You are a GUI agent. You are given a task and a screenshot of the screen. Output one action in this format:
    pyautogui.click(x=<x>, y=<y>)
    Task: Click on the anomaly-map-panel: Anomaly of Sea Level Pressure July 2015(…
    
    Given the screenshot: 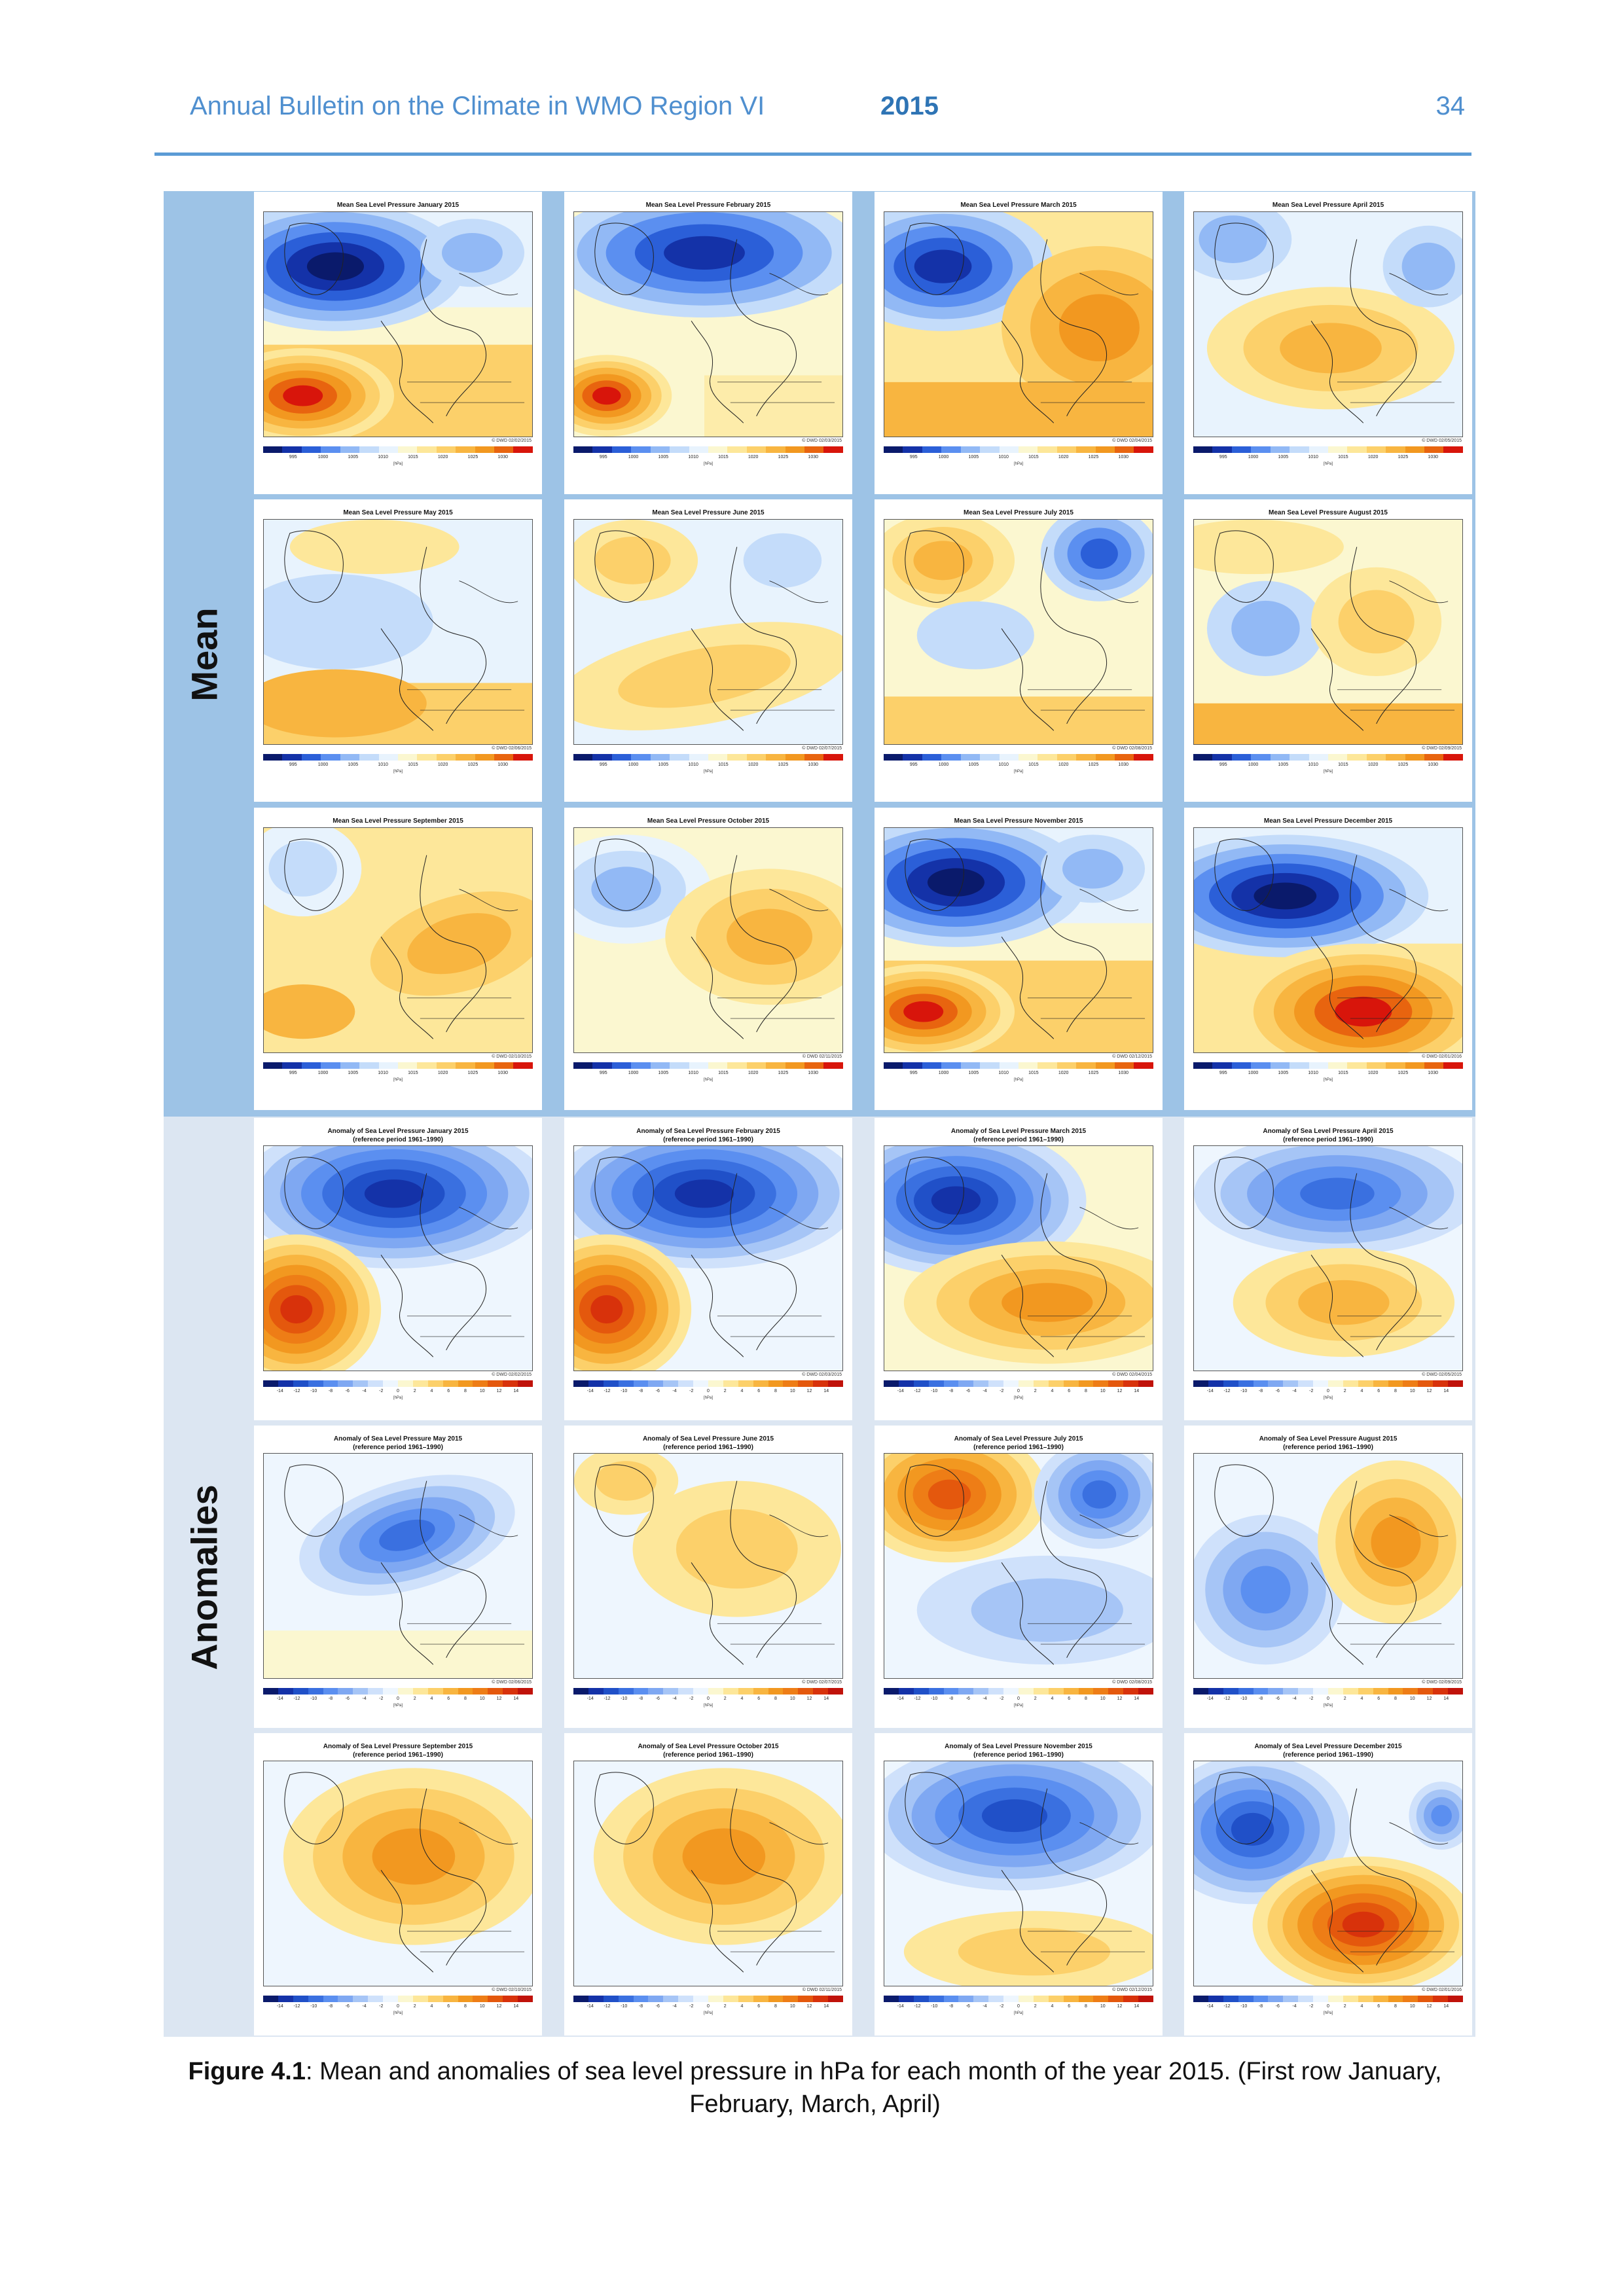 What is the action you would take?
    pyautogui.click(x=1019, y=1577)
    